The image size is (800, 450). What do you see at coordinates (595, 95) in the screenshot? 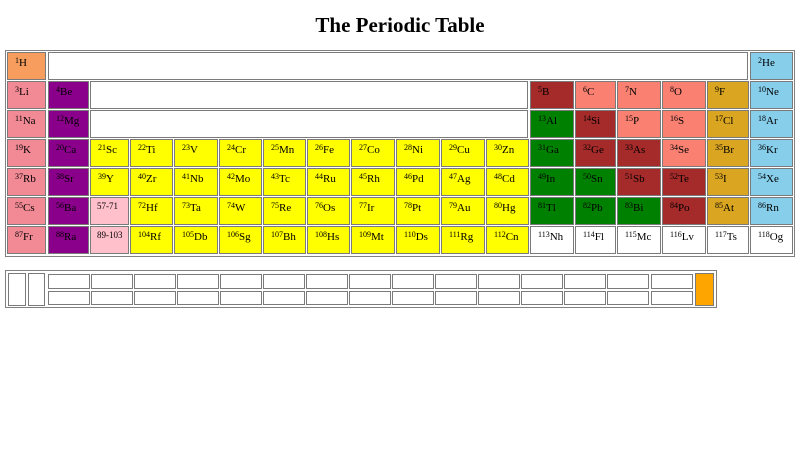
I see `element-cell-c: 6C` at bounding box center [595, 95].